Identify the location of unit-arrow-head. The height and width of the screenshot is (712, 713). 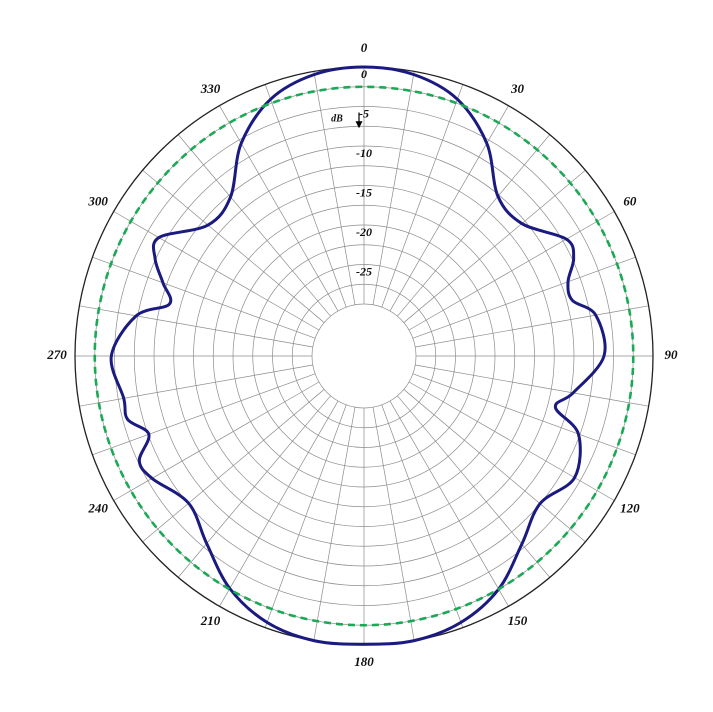
(359, 125).